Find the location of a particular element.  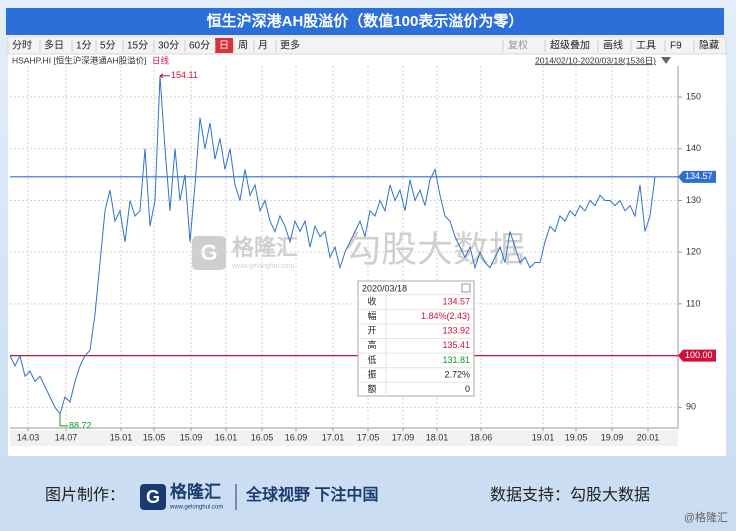

date-range: 2014/02/10-2020/03/18(1536日) is located at coordinates (595, 60).